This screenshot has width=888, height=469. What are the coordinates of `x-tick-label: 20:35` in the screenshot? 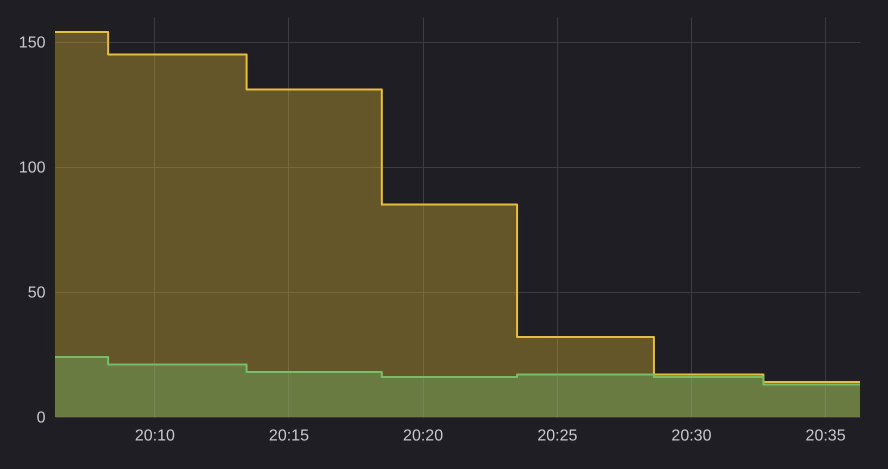 It's located at (826, 436).